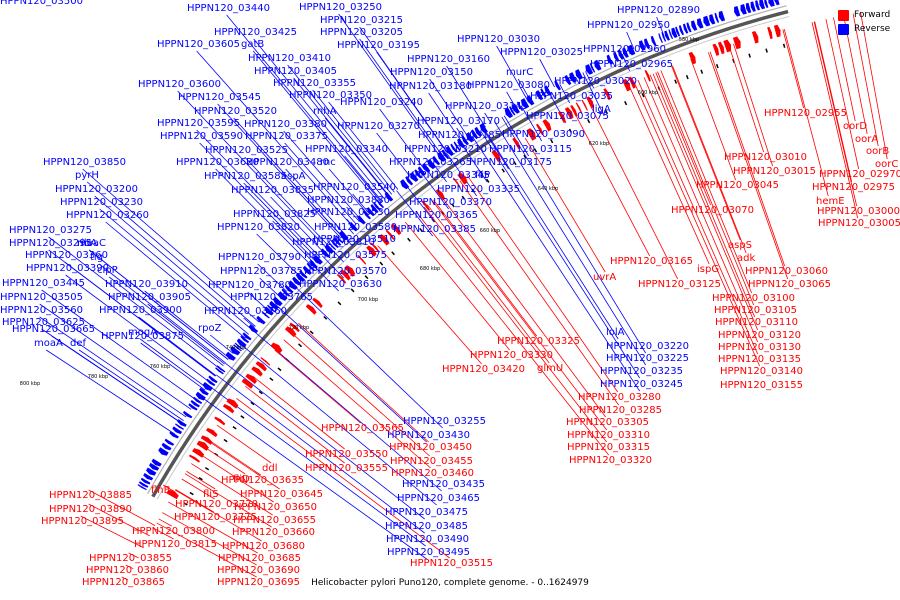 This screenshot has width=900, height=600. I want to click on reverse-gene-label: HPPN120_03245, so click(641, 384).